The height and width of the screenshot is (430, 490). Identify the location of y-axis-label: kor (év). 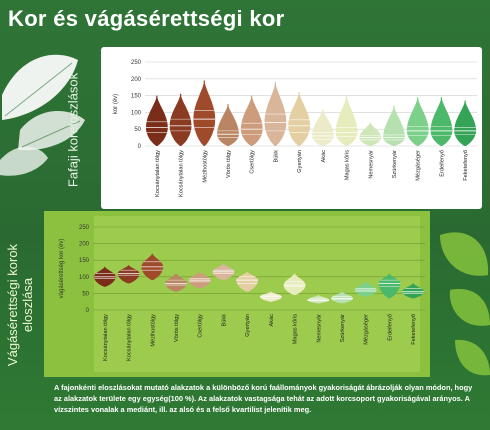
(116, 104).